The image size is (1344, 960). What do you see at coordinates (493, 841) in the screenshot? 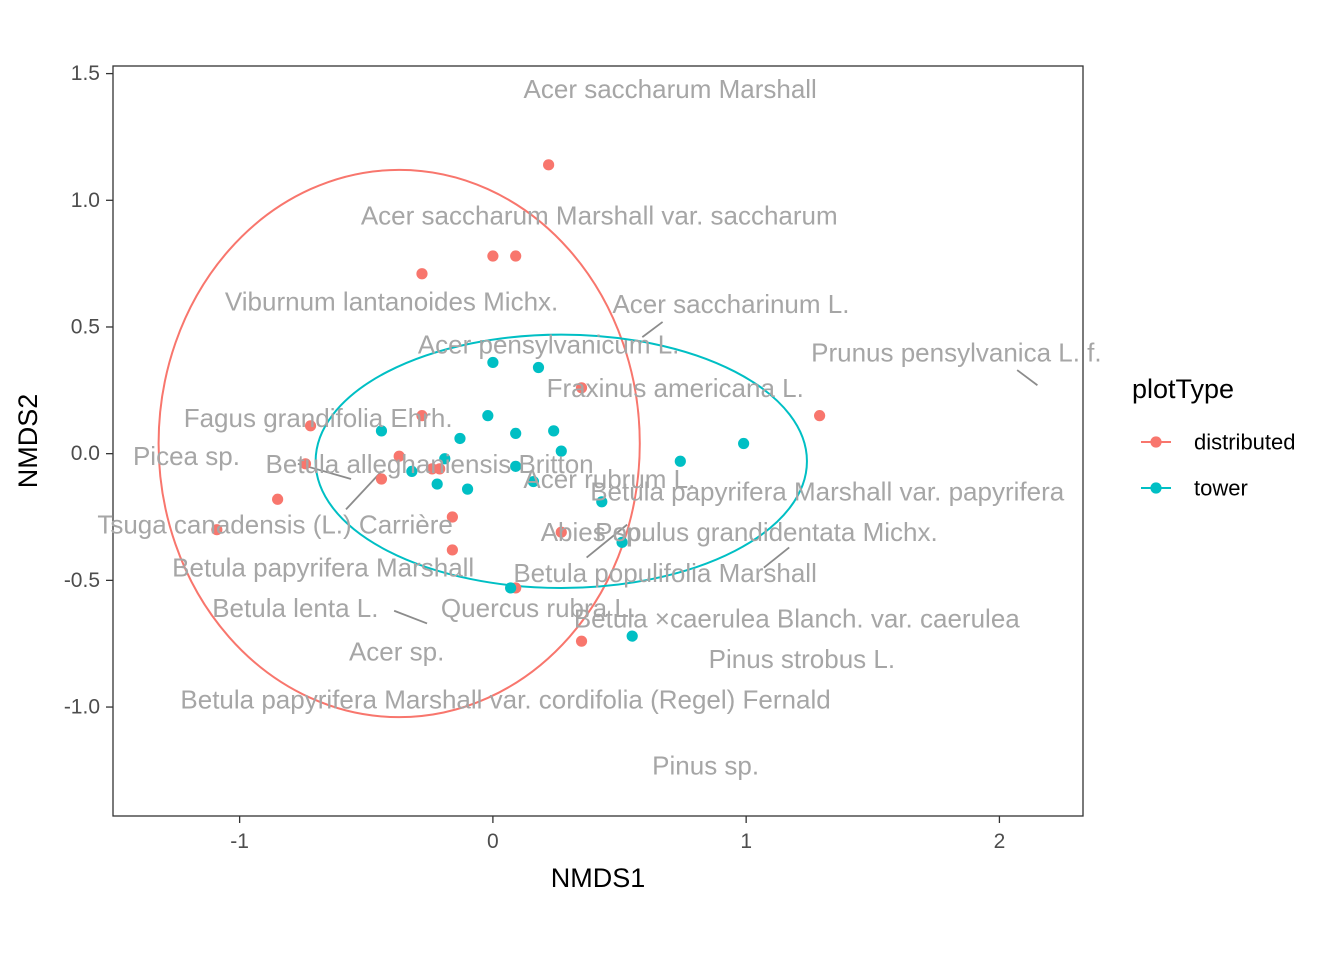
I see `x-tick-label: 0` at bounding box center [493, 841].